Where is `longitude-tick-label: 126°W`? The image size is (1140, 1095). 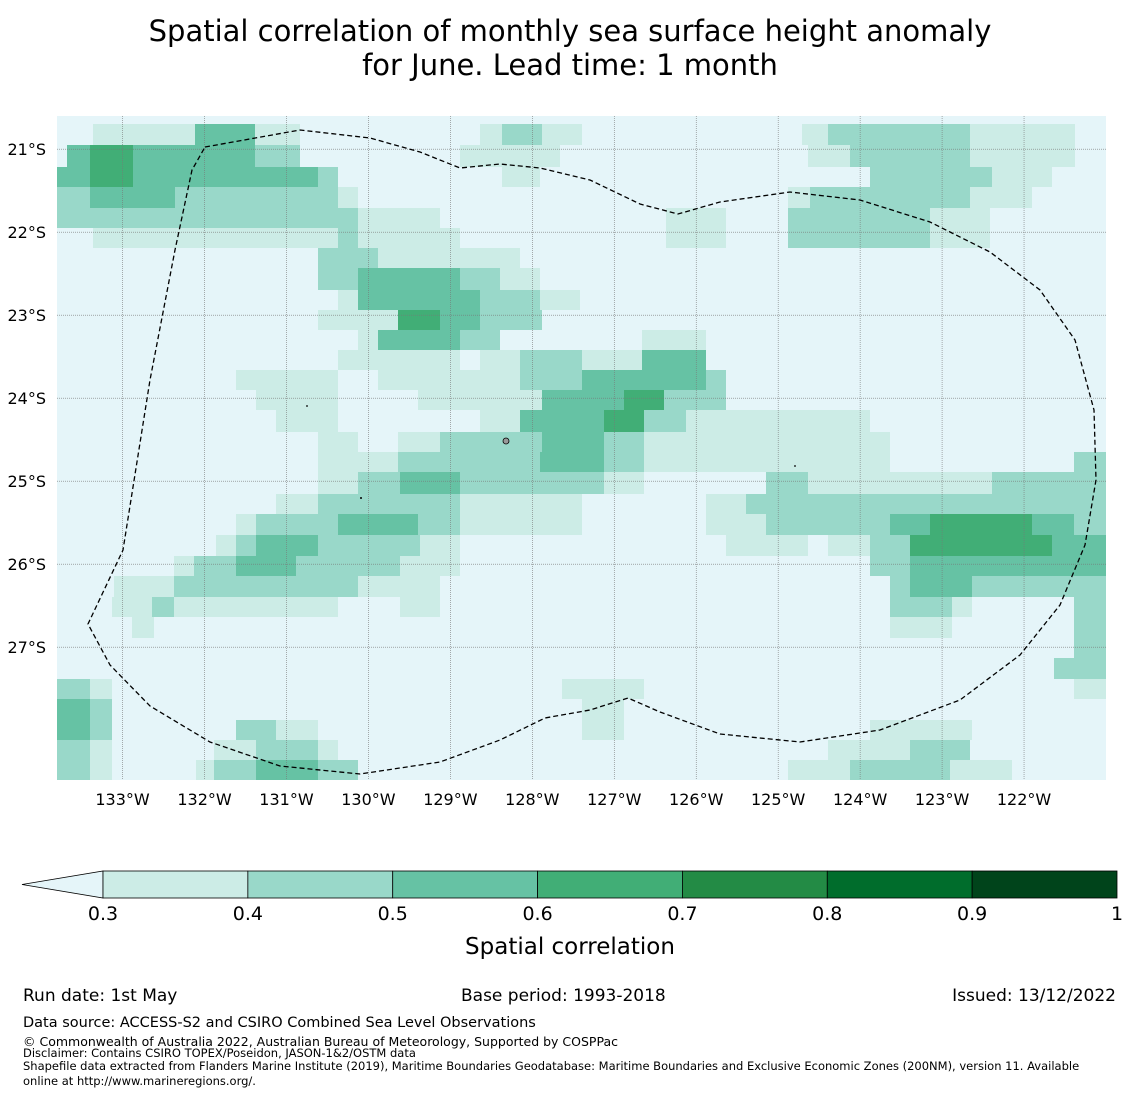
longitude-tick-label: 126°W is located at coordinates (696, 799).